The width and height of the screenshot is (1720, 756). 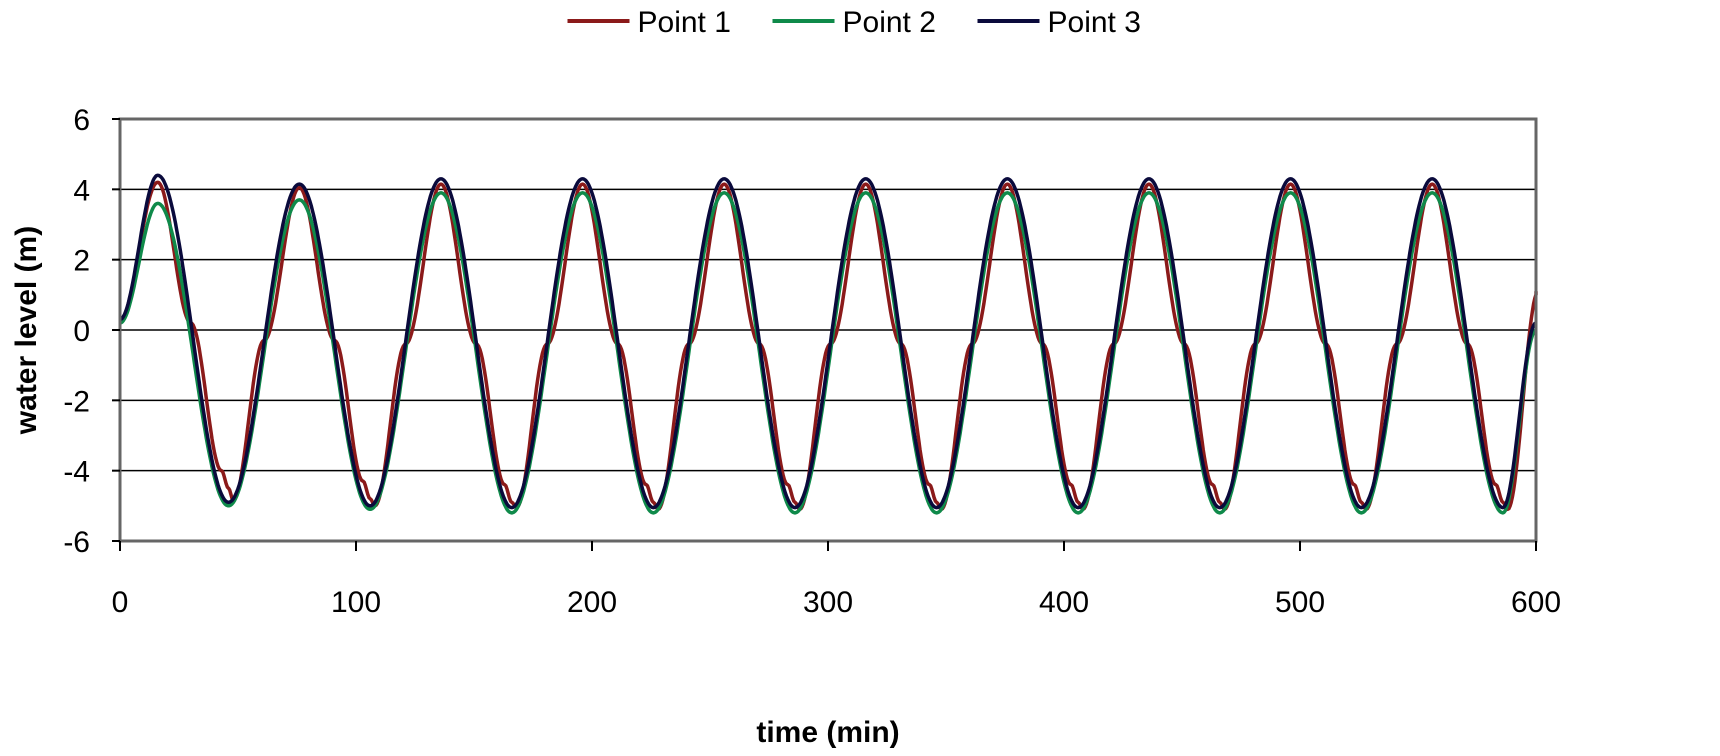 I want to click on legend: Point 1 Point 2 Point 3, so click(x=854, y=22).